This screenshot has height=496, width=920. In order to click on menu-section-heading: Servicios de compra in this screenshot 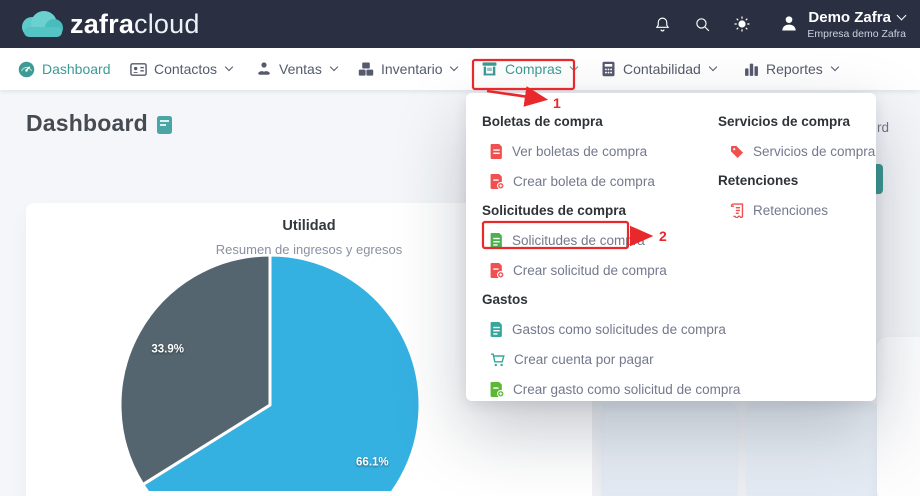, I will do `click(784, 121)`.